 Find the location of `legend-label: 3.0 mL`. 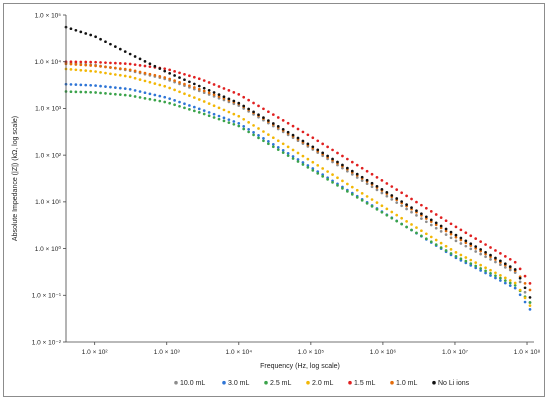

legend-label: 3.0 mL is located at coordinates (239, 383).